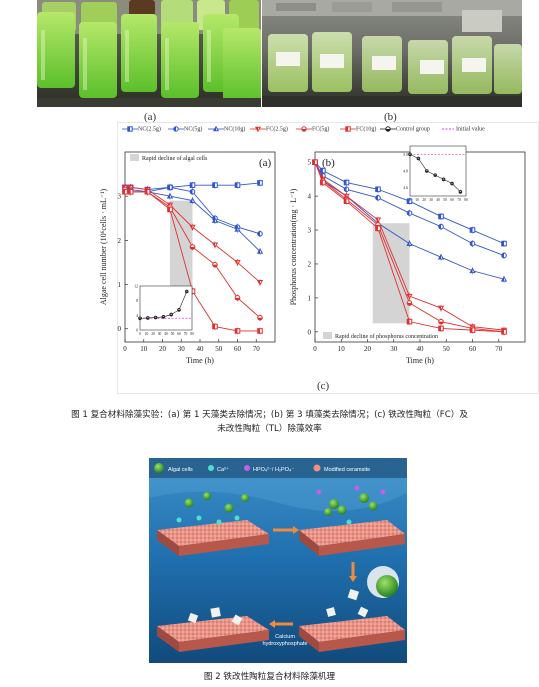 The width and height of the screenshot is (539, 687). Describe the element at coordinates (104, 247) in the screenshot. I see `y-axis-label: Algae cell number (10⁶cells · mL⁻¹)` at that location.